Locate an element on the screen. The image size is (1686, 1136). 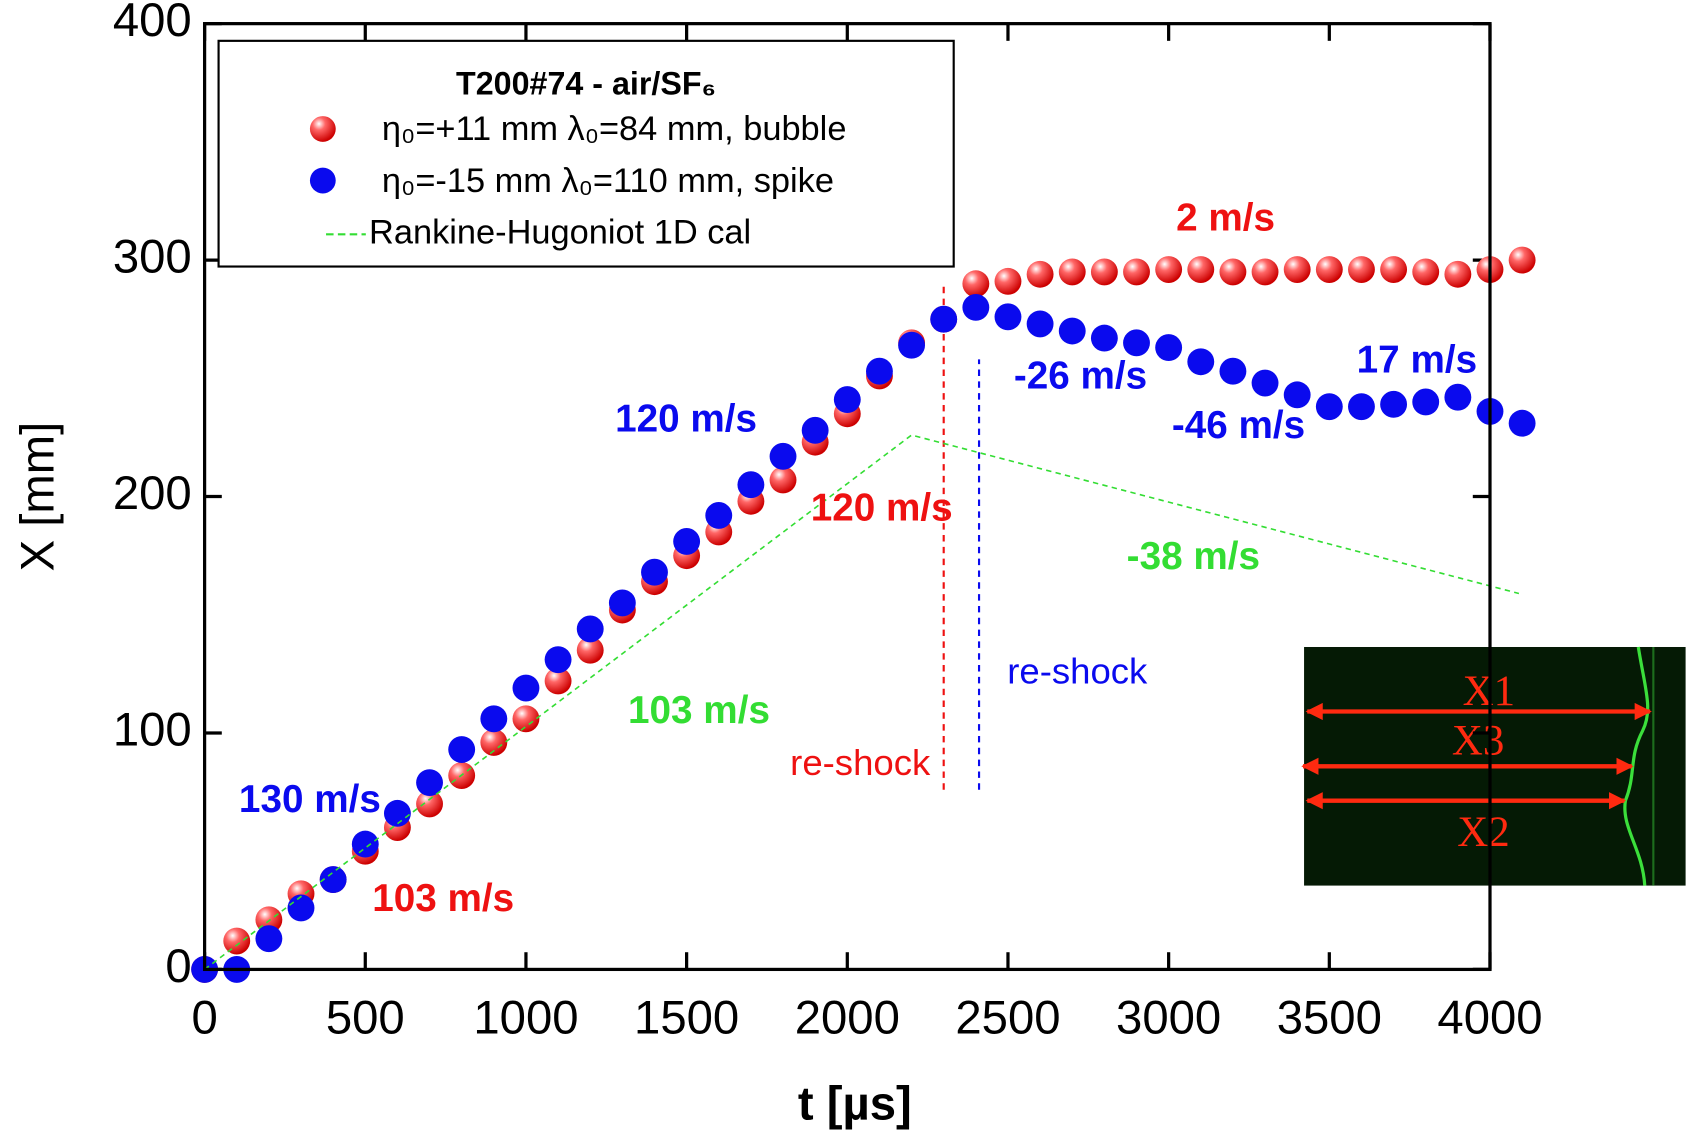
inset-label: X2 is located at coordinates (1483, 832).